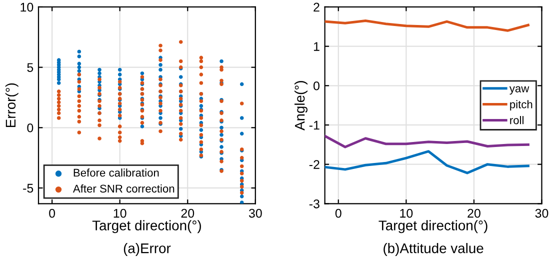  Describe the element at coordinates (27, 7) in the screenshot. I see `y-tick-label: 10` at that location.